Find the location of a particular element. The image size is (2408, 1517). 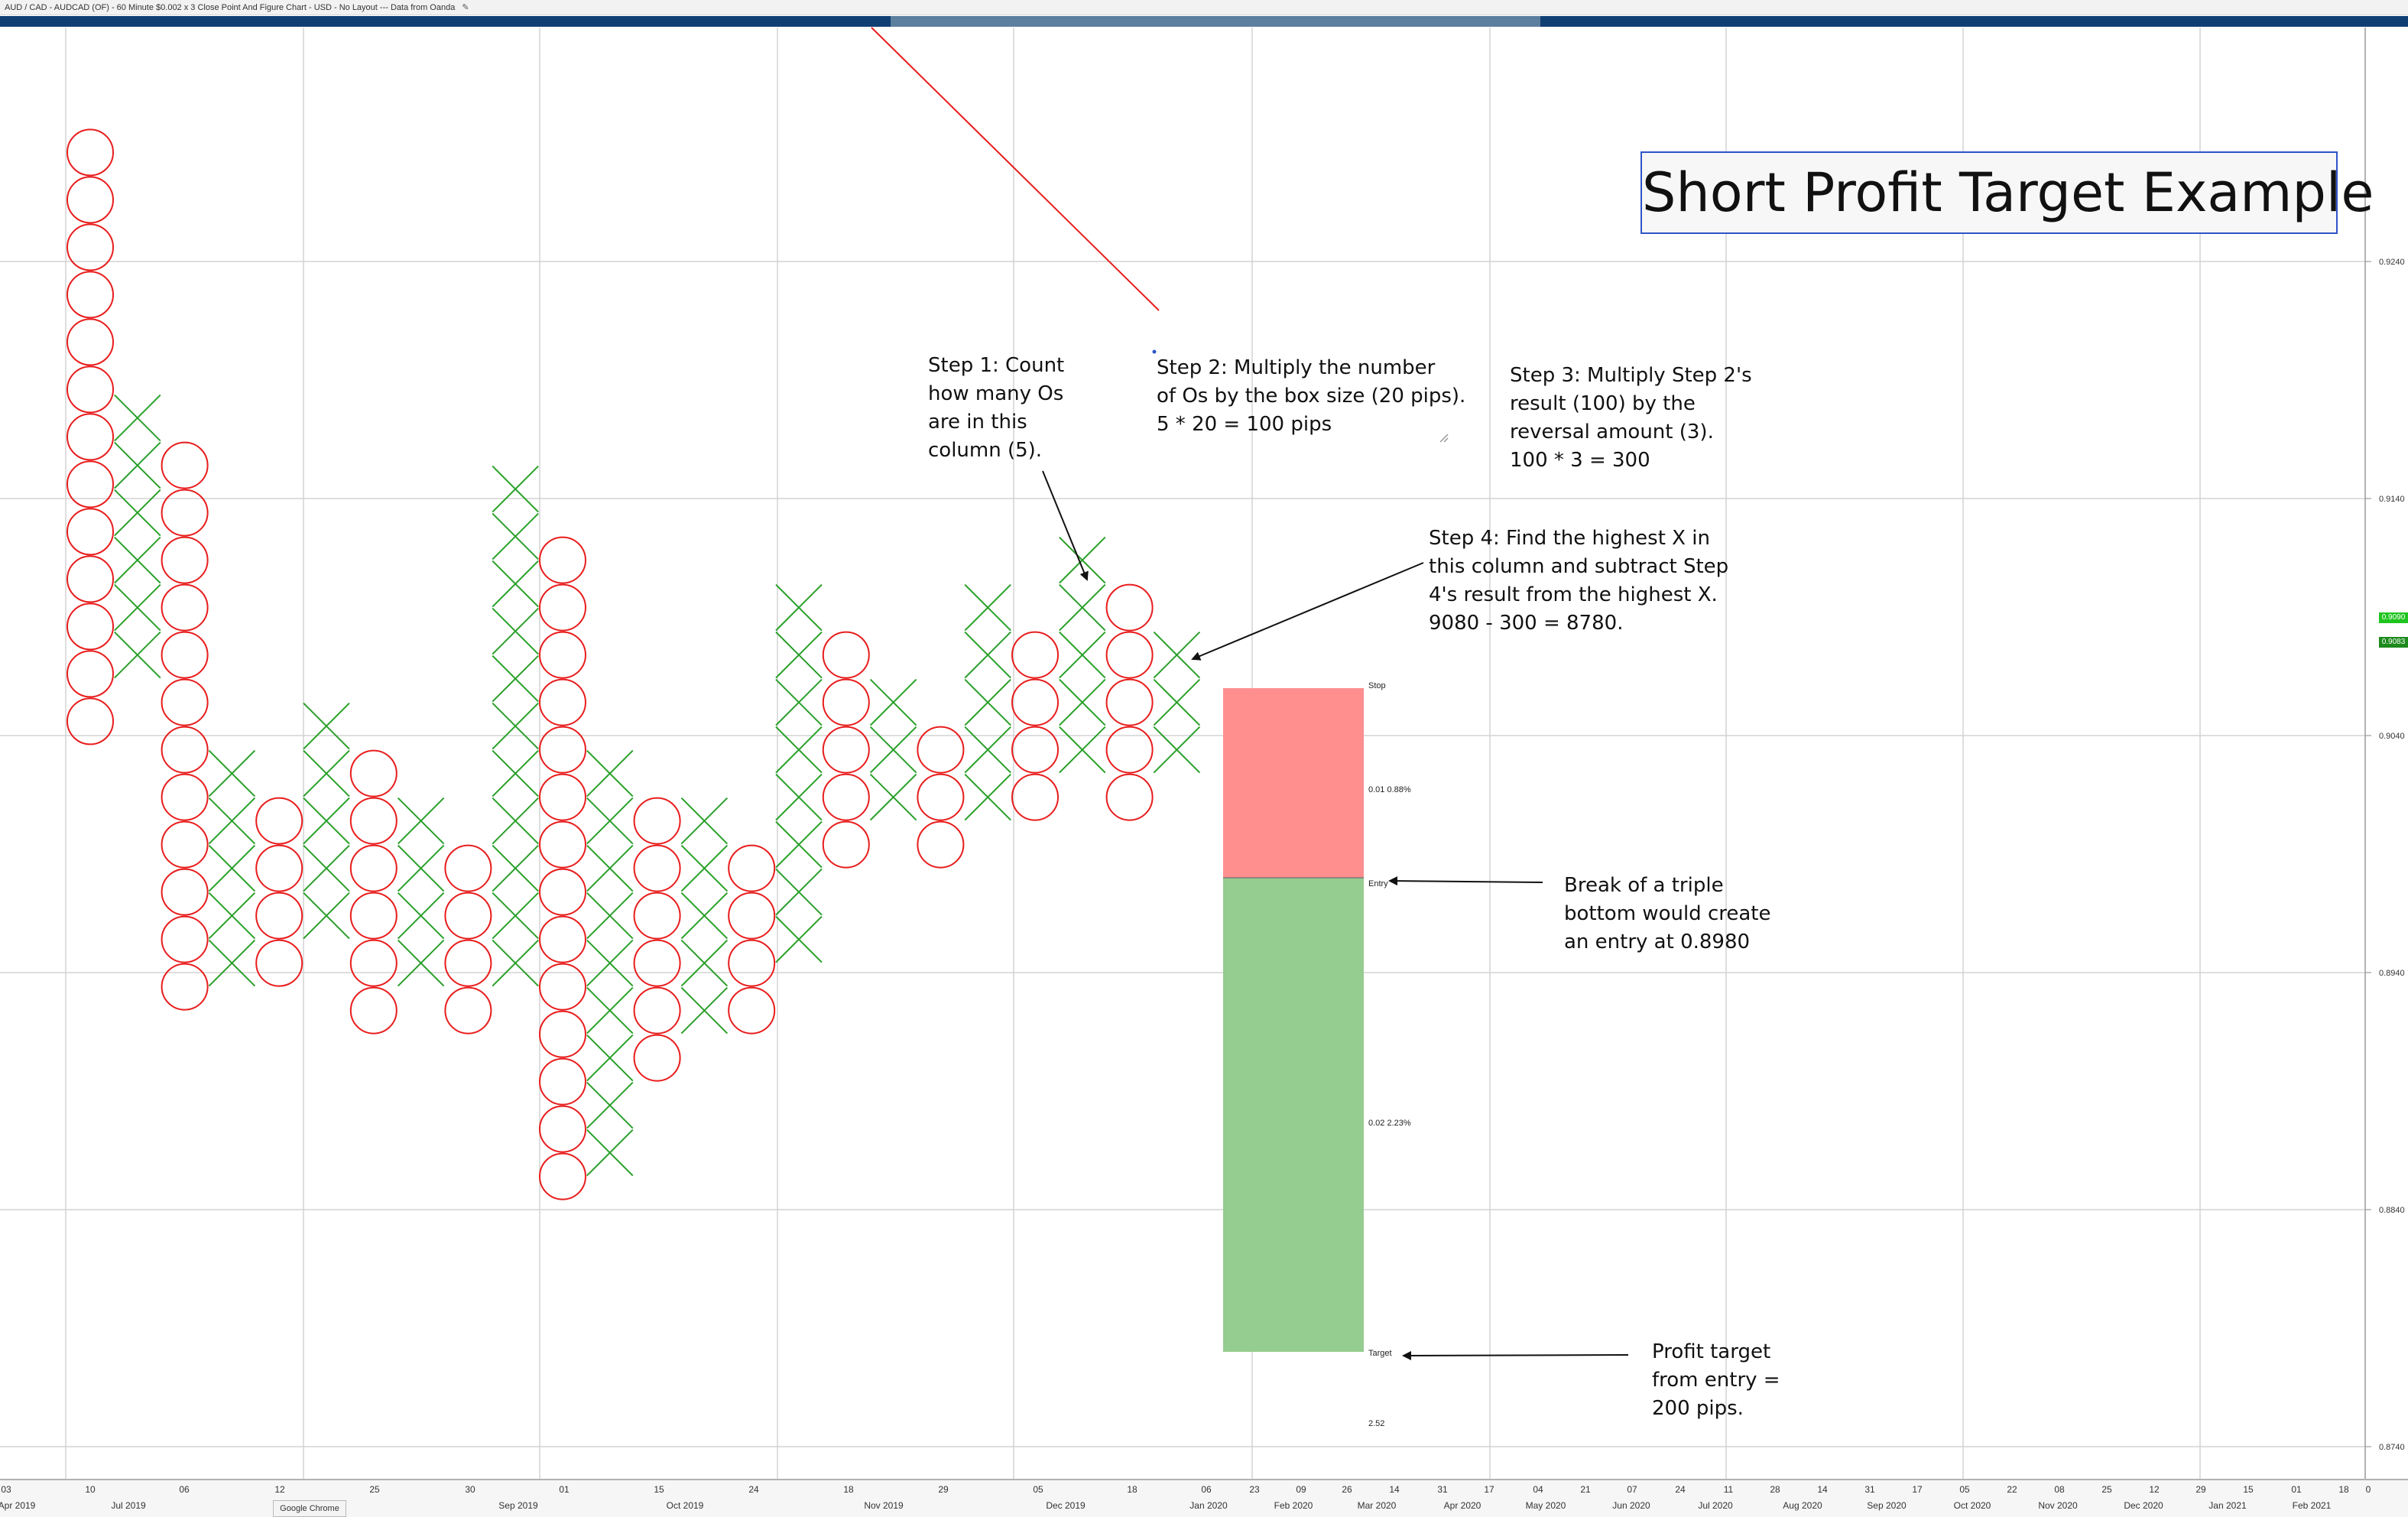

chrome-taskbar-tab: Google Chrome is located at coordinates (310, 1508).